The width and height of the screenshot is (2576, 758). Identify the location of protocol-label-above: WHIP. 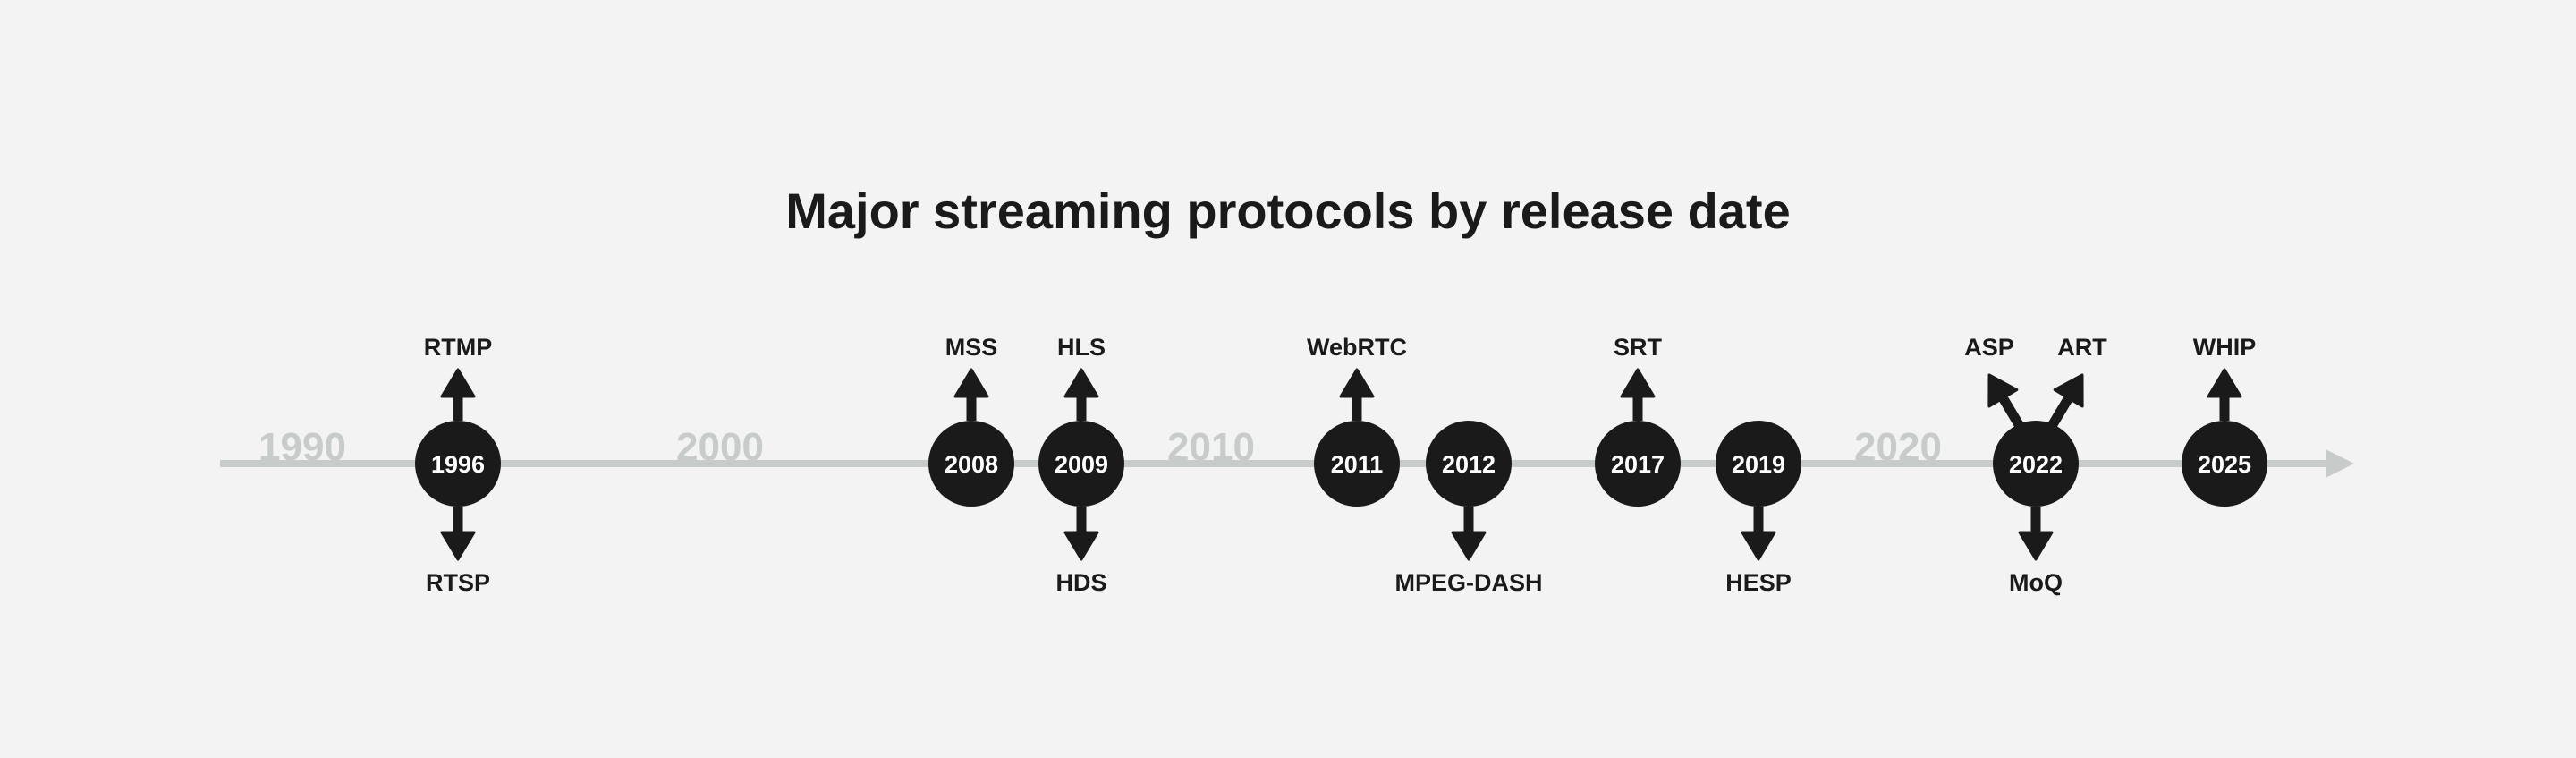
(2225, 347).